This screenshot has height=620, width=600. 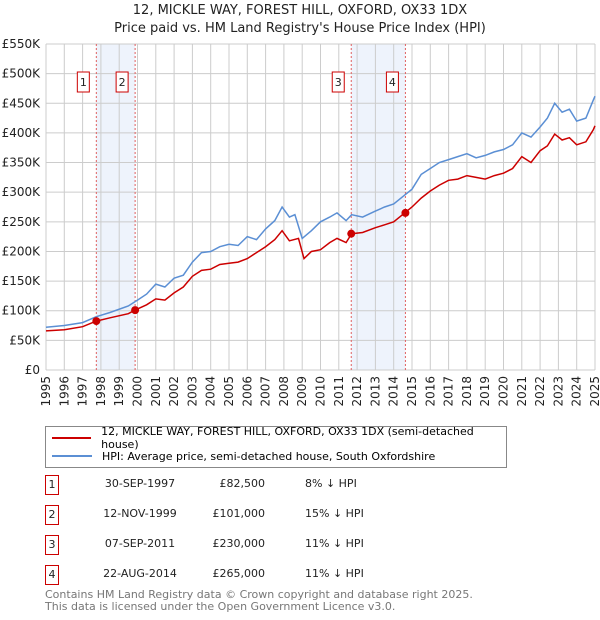 I want to click on sale-marker: 4, so click(x=52, y=575).